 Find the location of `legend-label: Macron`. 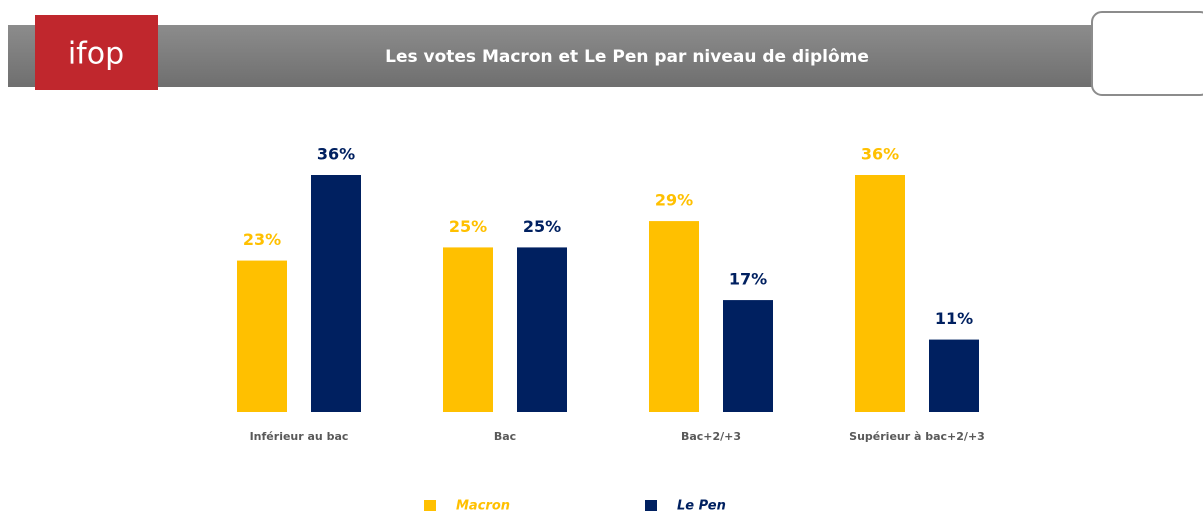

legend-label: Macron is located at coordinates (483, 506).